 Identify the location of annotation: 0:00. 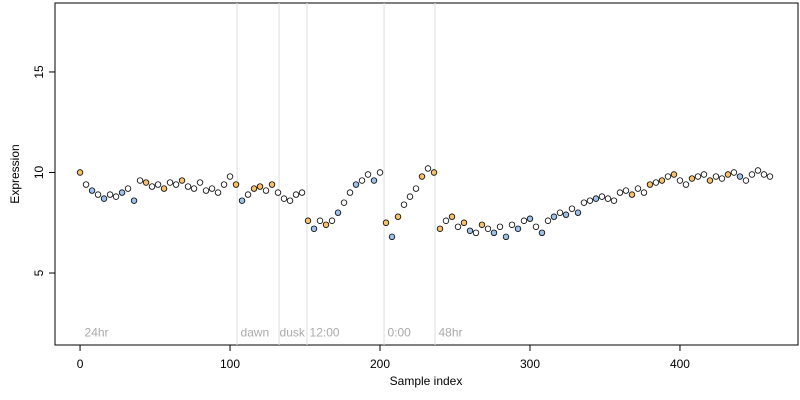
(400, 333).